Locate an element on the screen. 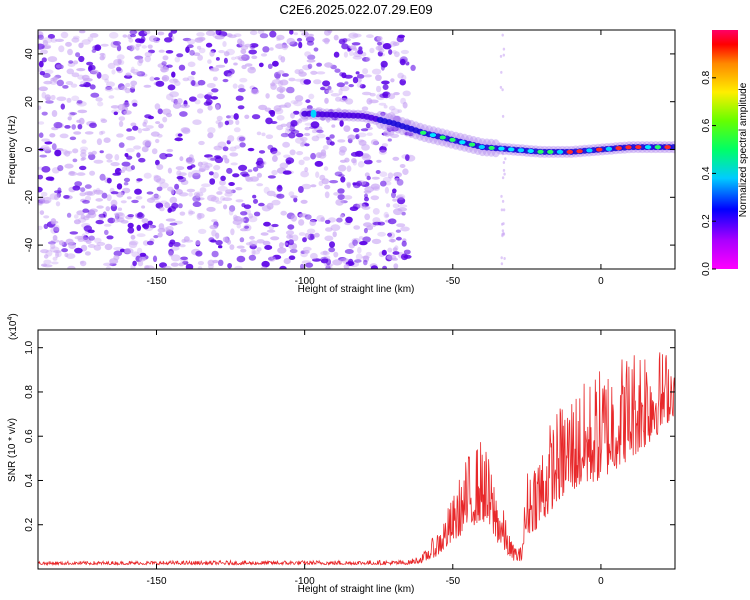 The height and width of the screenshot is (600, 750). svg-text: (x104) is located at coordinates (13, 326).